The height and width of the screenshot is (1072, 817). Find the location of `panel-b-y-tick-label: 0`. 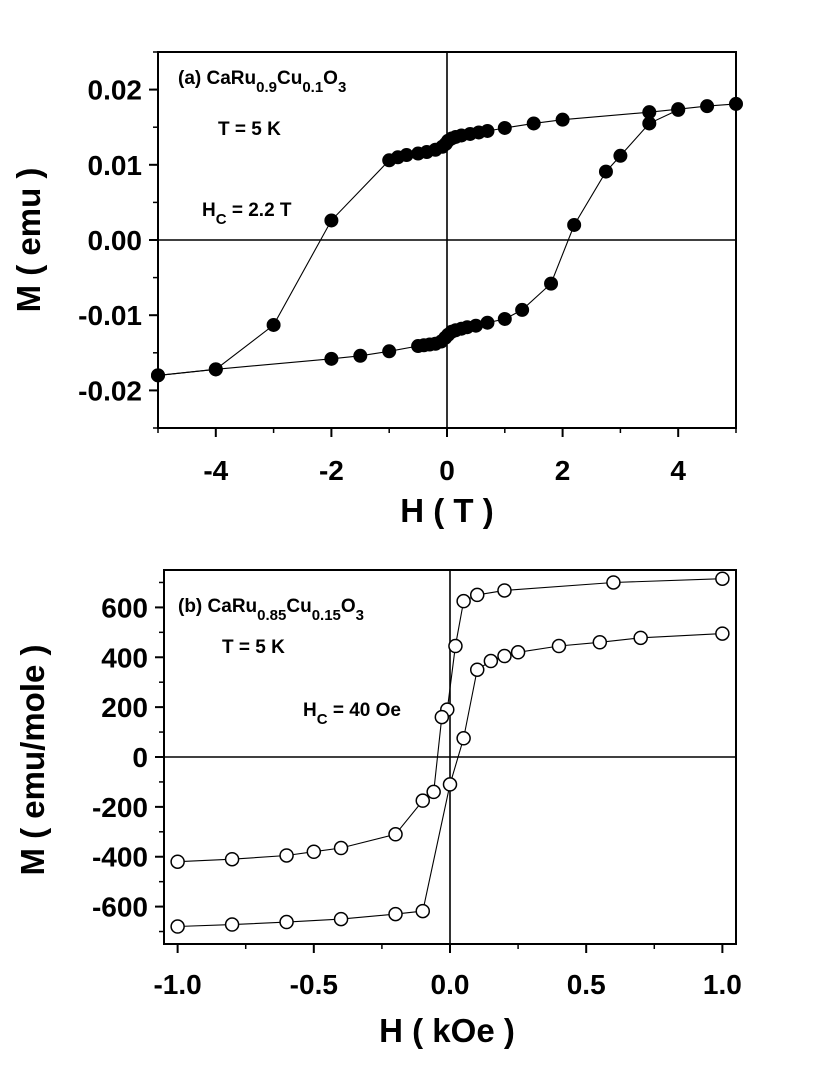

panel-b-y-tick-label: 0 is located at coordinates (140, 757).